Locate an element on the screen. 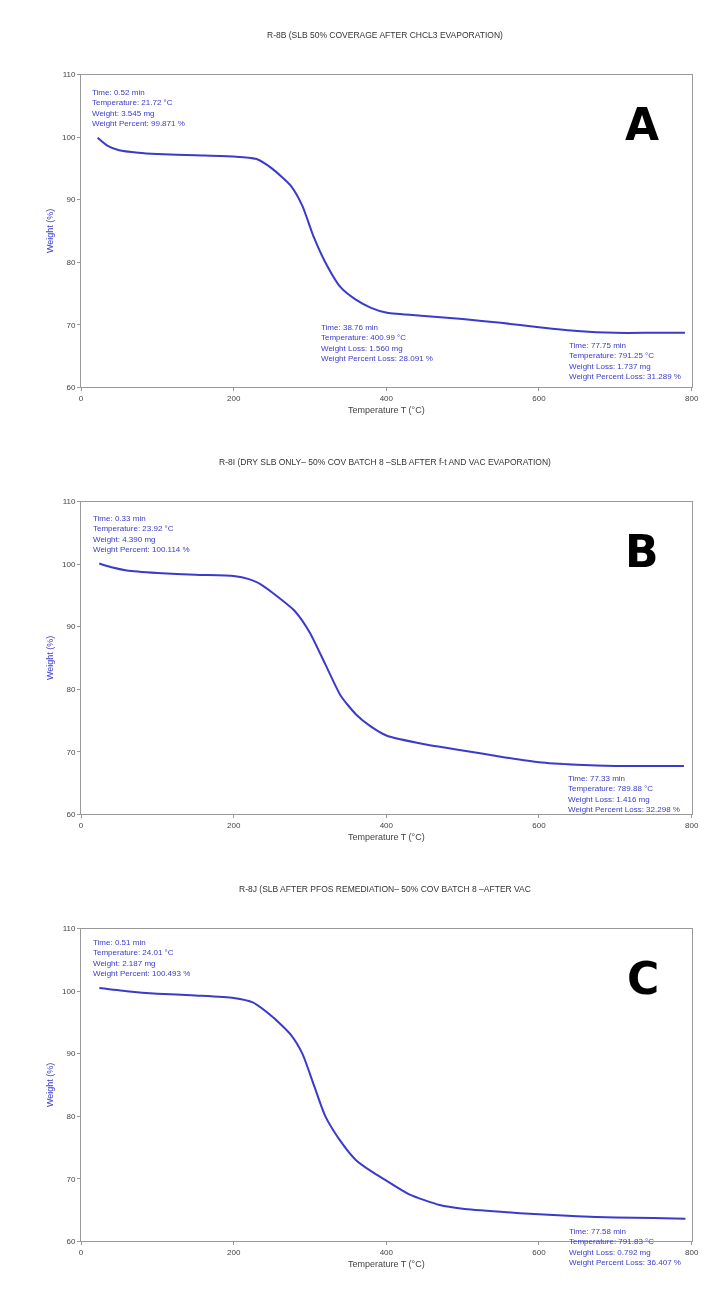 The image size is (719, 1310). annotation: Time: 38.76 min Temperature: 400.99 °C Weight Loss: 1.560 mg Weight Percent Loss: 28.091 % is located at coordinates (377, 343).